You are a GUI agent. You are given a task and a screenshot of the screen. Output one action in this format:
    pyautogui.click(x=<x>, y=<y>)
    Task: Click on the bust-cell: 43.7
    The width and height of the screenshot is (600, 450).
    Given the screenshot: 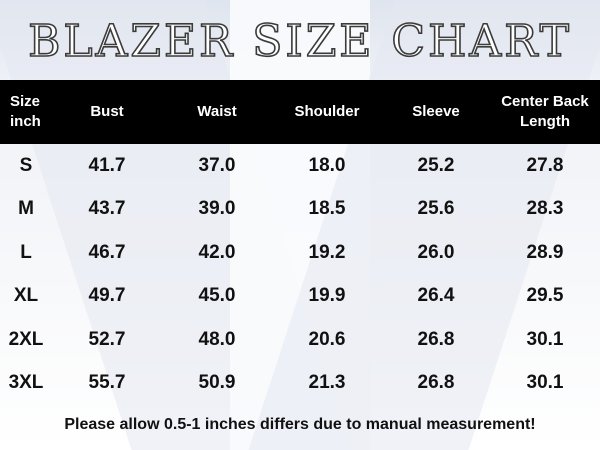 What is the action you would take?
    pyautogui.click(x=107, y=209)
    